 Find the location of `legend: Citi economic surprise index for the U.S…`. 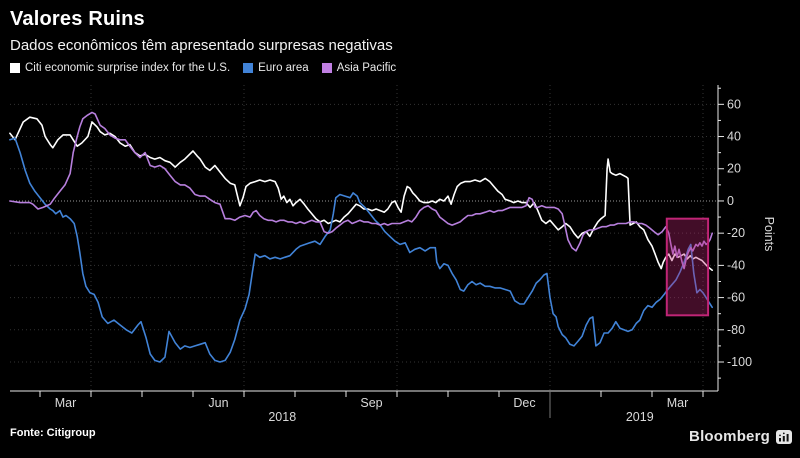

legend: Citi economic surprise index for the U.S… is located at coordinates (203, 68).